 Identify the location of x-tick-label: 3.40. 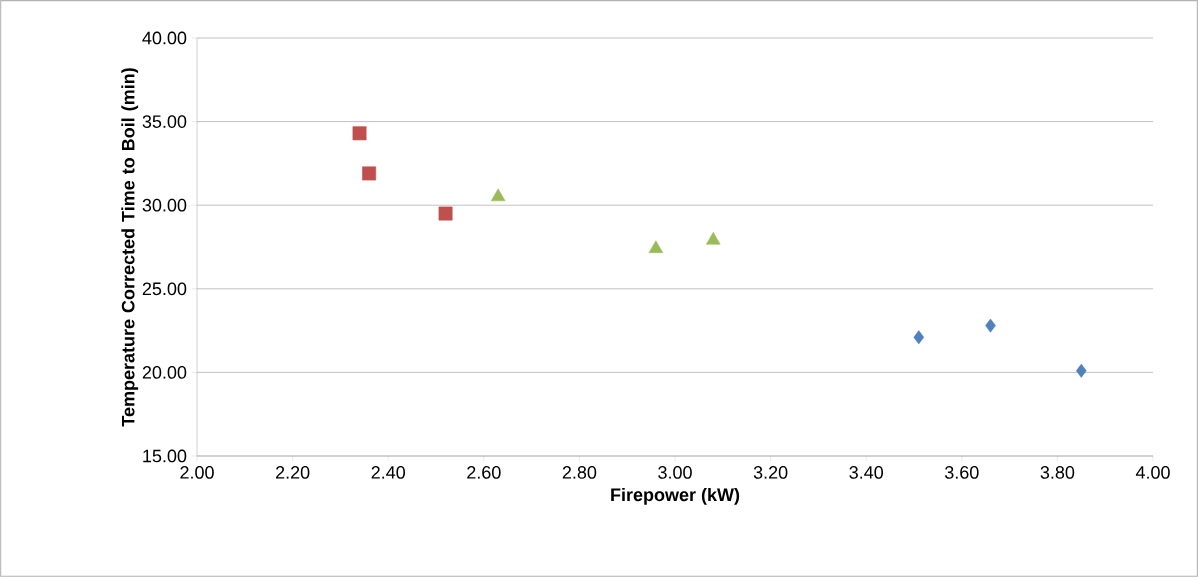
(866, 472).